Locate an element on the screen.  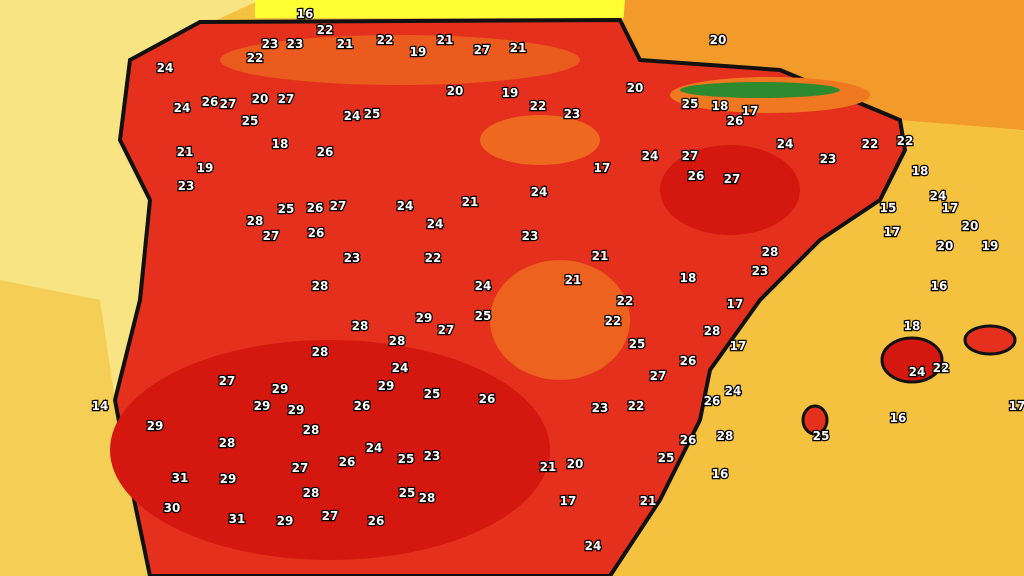
france-region is located at coordinates (440, 9).